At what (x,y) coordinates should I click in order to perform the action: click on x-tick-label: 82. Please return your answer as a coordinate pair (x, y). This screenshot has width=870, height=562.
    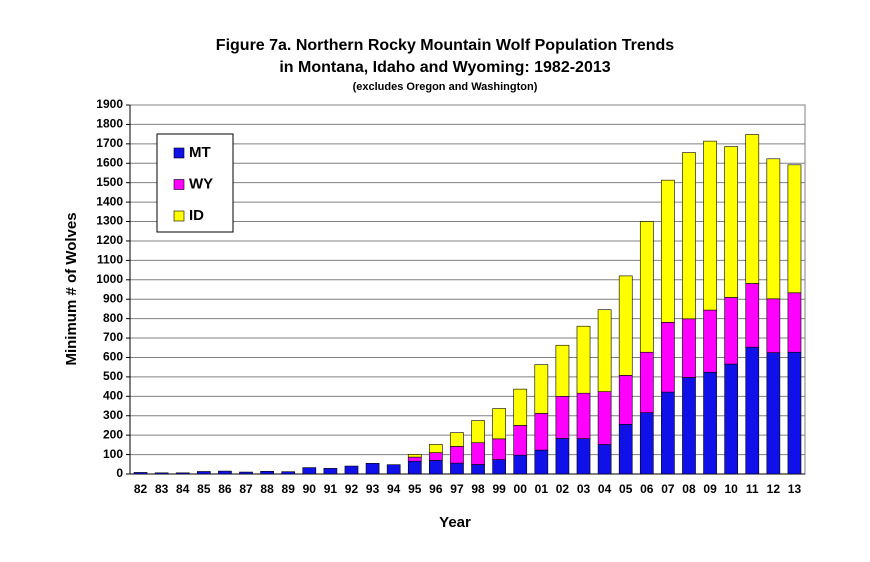
    Looking at the image, I should click on (141, 489).